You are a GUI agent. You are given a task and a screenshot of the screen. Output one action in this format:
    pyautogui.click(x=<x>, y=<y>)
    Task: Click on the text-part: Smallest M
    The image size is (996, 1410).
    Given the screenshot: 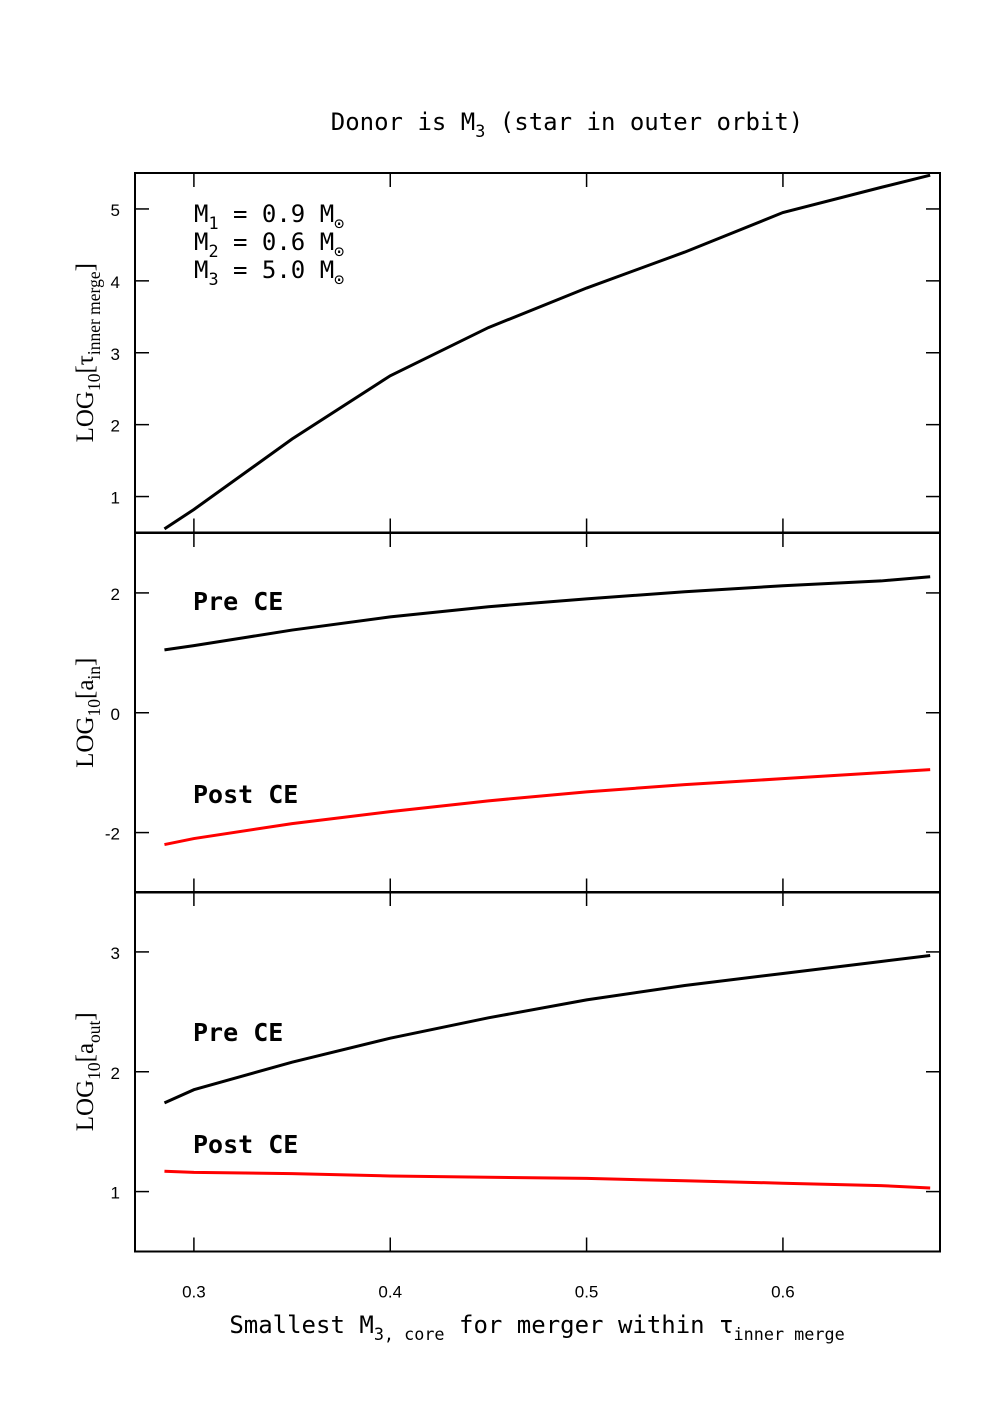 What is the action you would take?
    pyautogui.click(x=301, y=1325)
    